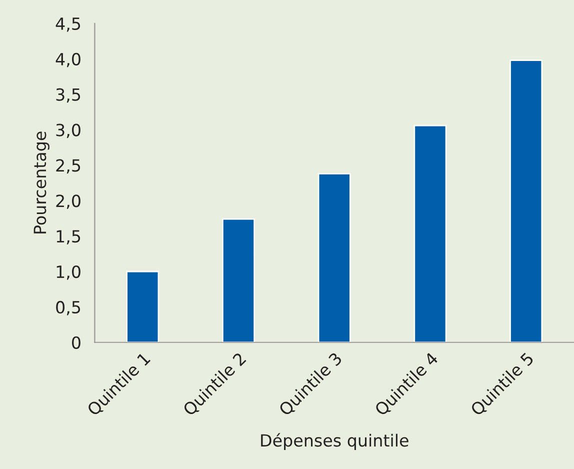  Describe the element at coordinates (42, 183) in the screenshot. I see `y-axis-title: Pourcentage` at that location.